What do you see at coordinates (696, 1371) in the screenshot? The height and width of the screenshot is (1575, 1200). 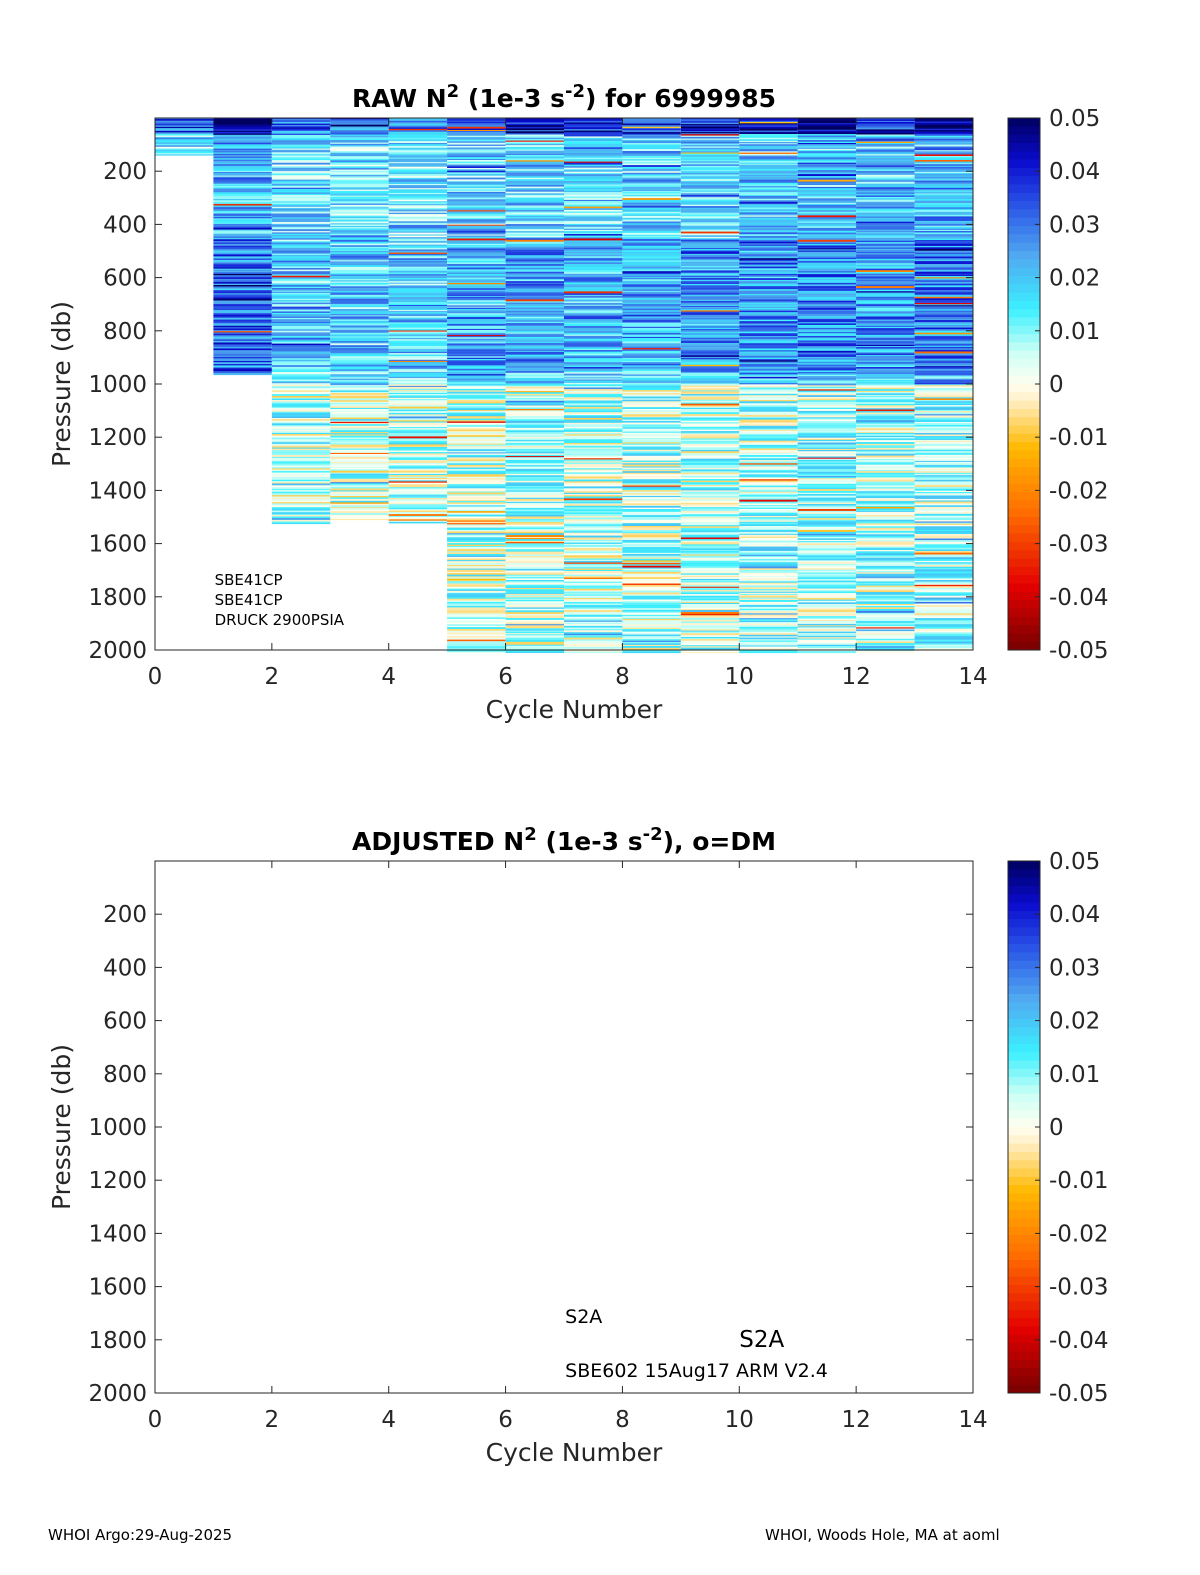 I see `sensor-annotation: SBE602 15Aug17 ARM V2.4` at bounding box center [696, 1371].